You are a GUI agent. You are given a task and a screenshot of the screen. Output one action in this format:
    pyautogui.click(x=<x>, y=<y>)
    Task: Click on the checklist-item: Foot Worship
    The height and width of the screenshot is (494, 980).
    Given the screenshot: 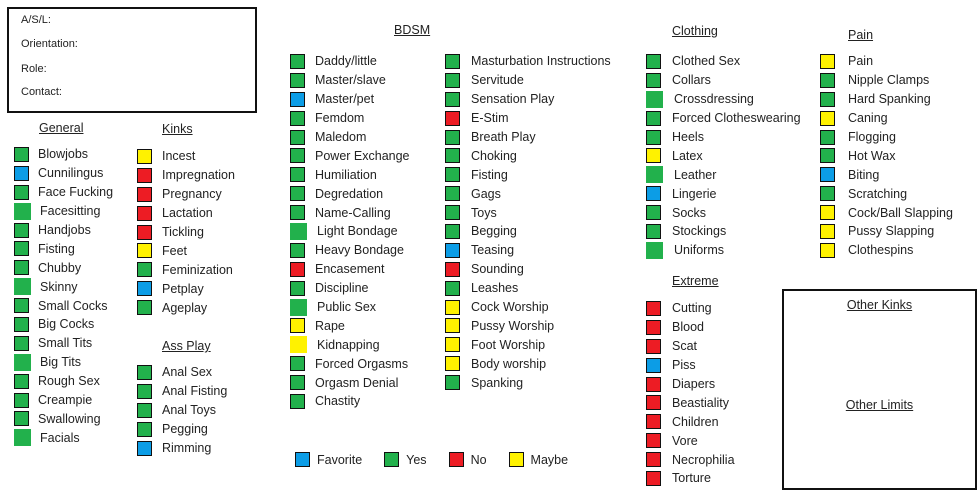 What is the action you would take?
    pyautogui.click(x=528, y=344)
    